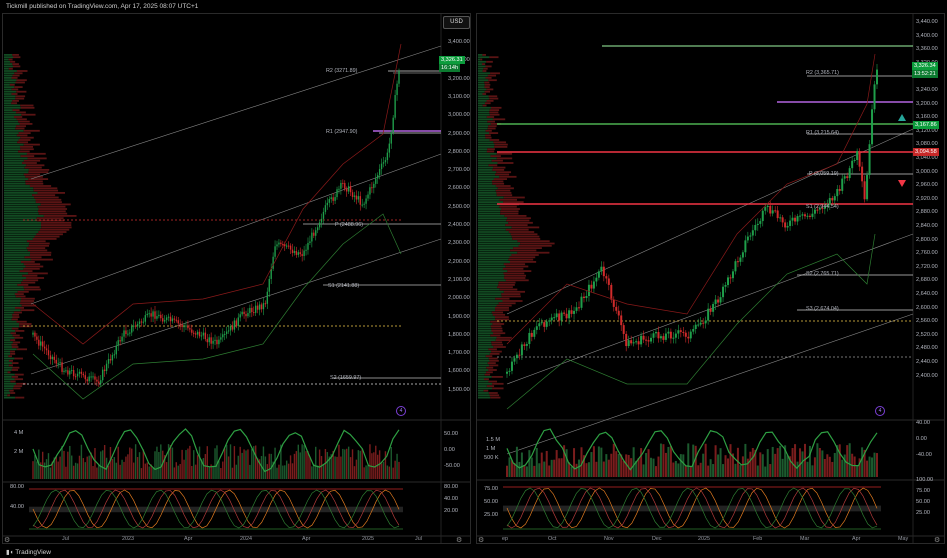 The width and height of the screenshot is (947, 558). What do you see at coordinates (459, 42) in the screenshot?
I see `price-axis-label: 3,400.00` at bounding box center [459, 42].